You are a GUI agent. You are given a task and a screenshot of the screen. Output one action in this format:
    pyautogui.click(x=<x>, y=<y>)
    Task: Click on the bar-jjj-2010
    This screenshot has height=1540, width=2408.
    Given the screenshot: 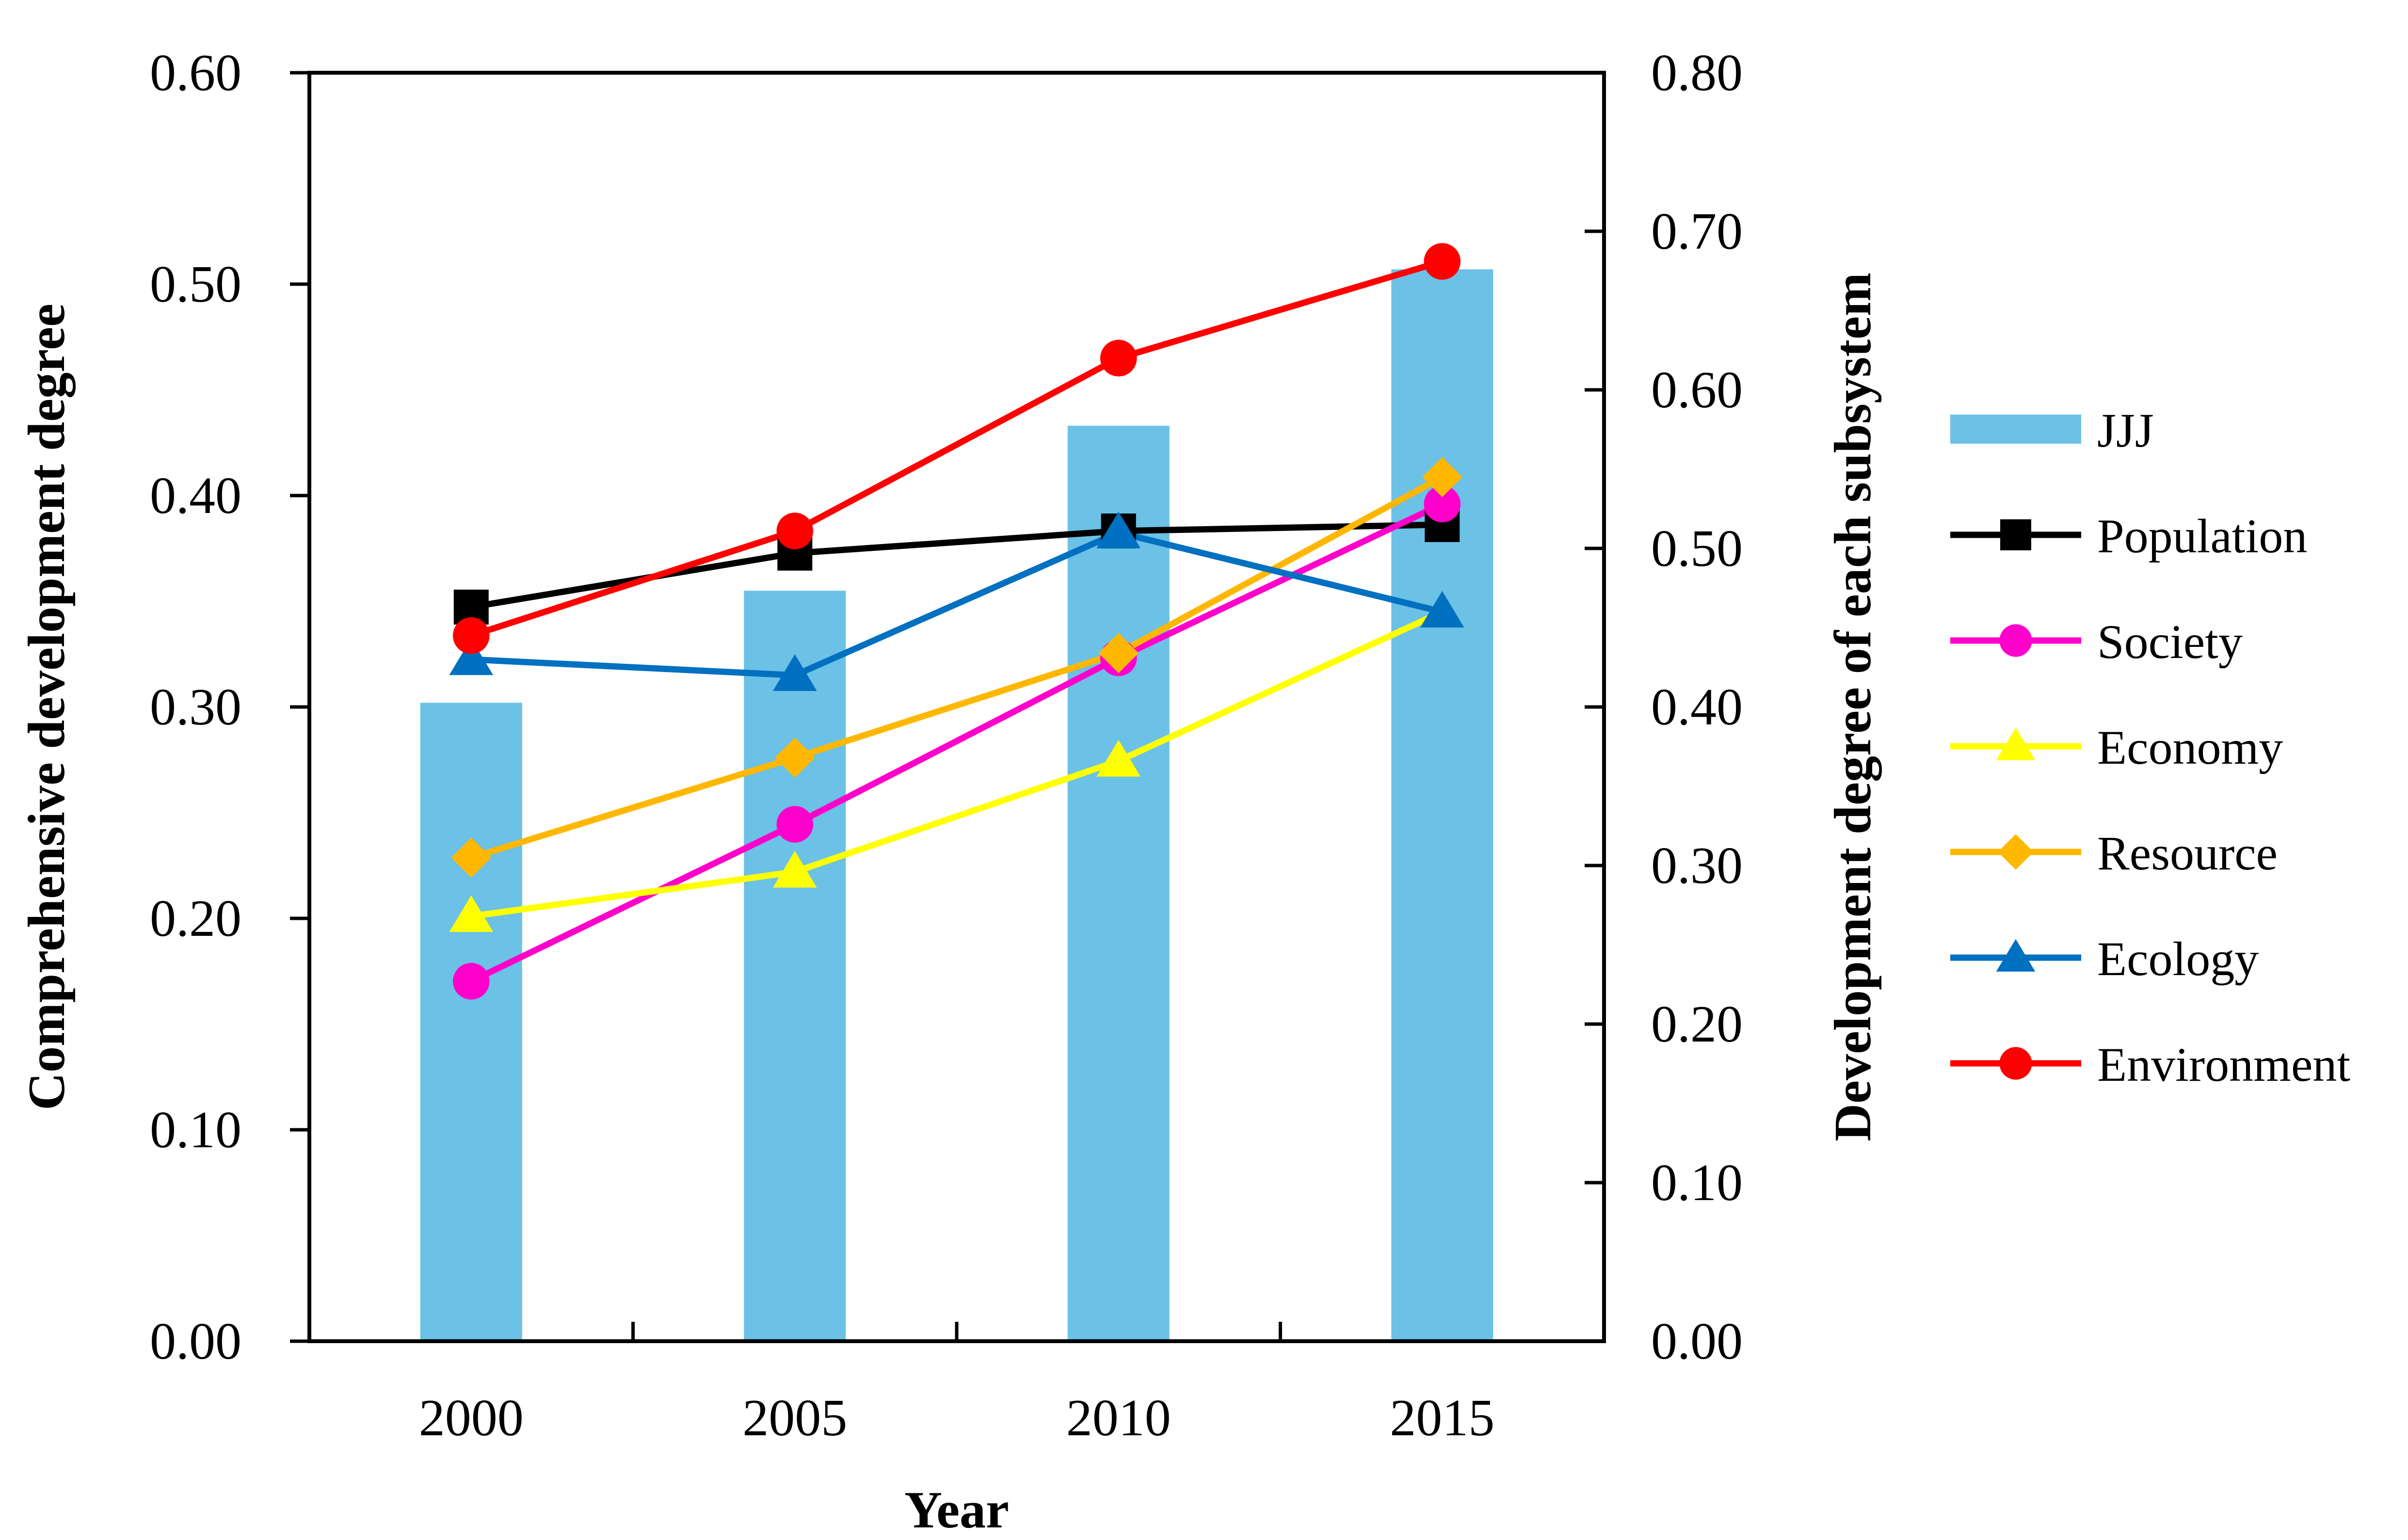 What is the action you would take?
    pyautogui.click(x=1118, y=884)
    